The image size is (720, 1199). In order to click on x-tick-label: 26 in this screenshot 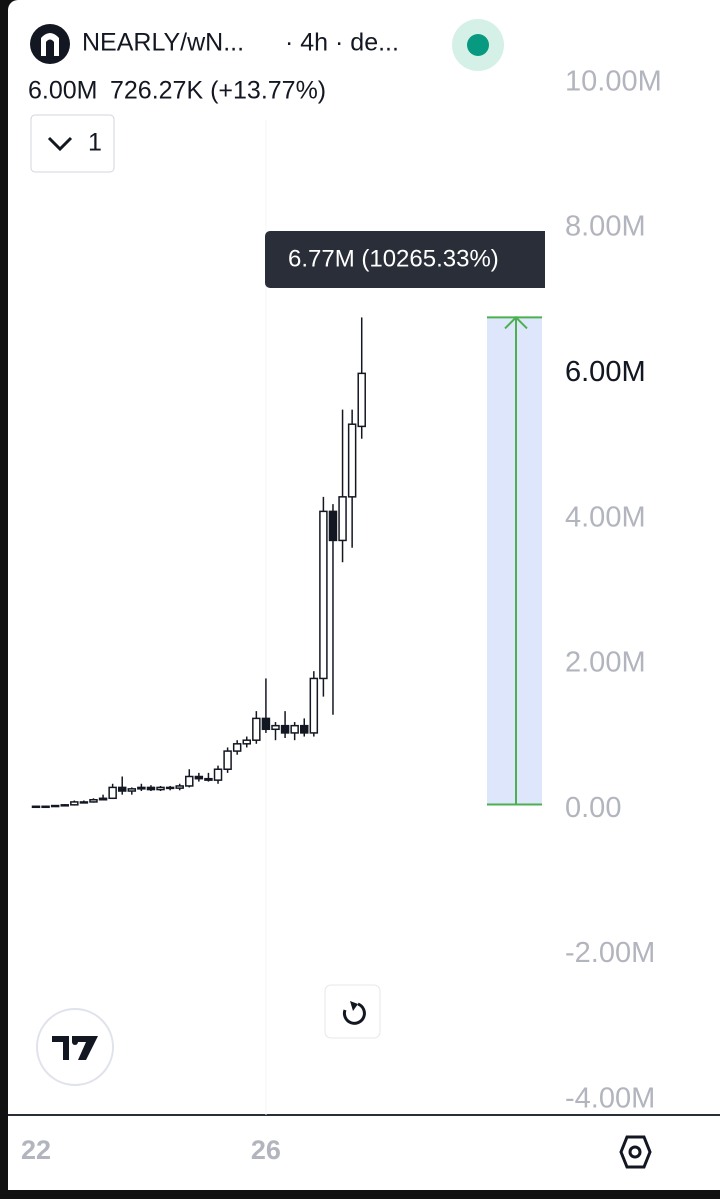, I will do `click(266, 1150)`.